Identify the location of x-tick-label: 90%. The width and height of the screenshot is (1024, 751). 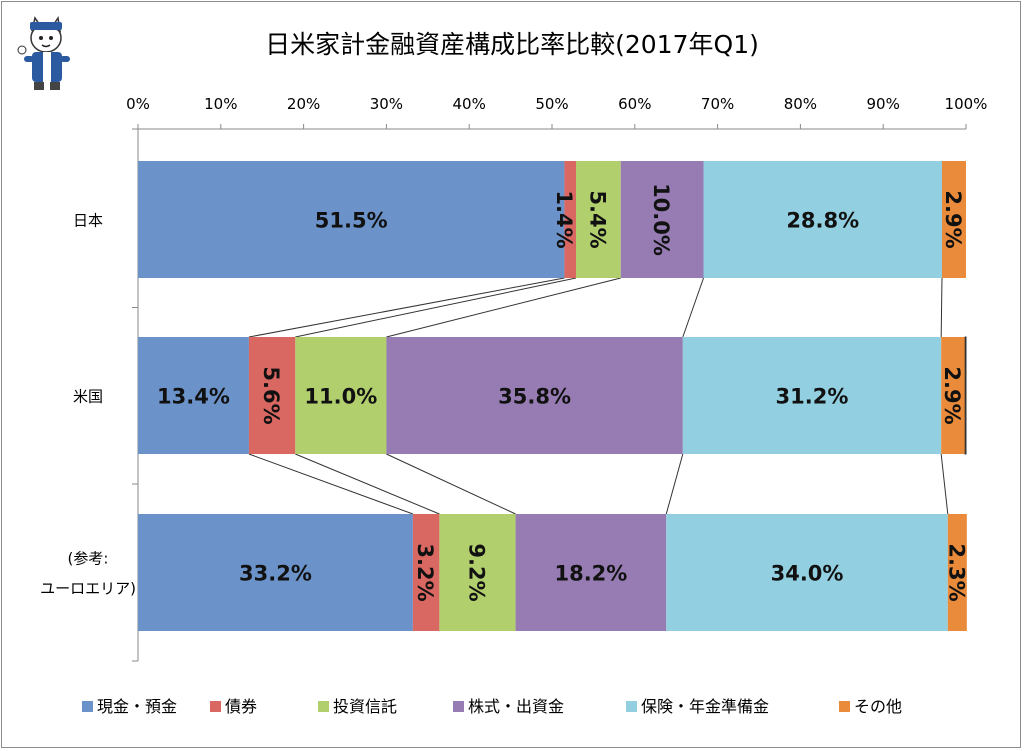
(883, 104).